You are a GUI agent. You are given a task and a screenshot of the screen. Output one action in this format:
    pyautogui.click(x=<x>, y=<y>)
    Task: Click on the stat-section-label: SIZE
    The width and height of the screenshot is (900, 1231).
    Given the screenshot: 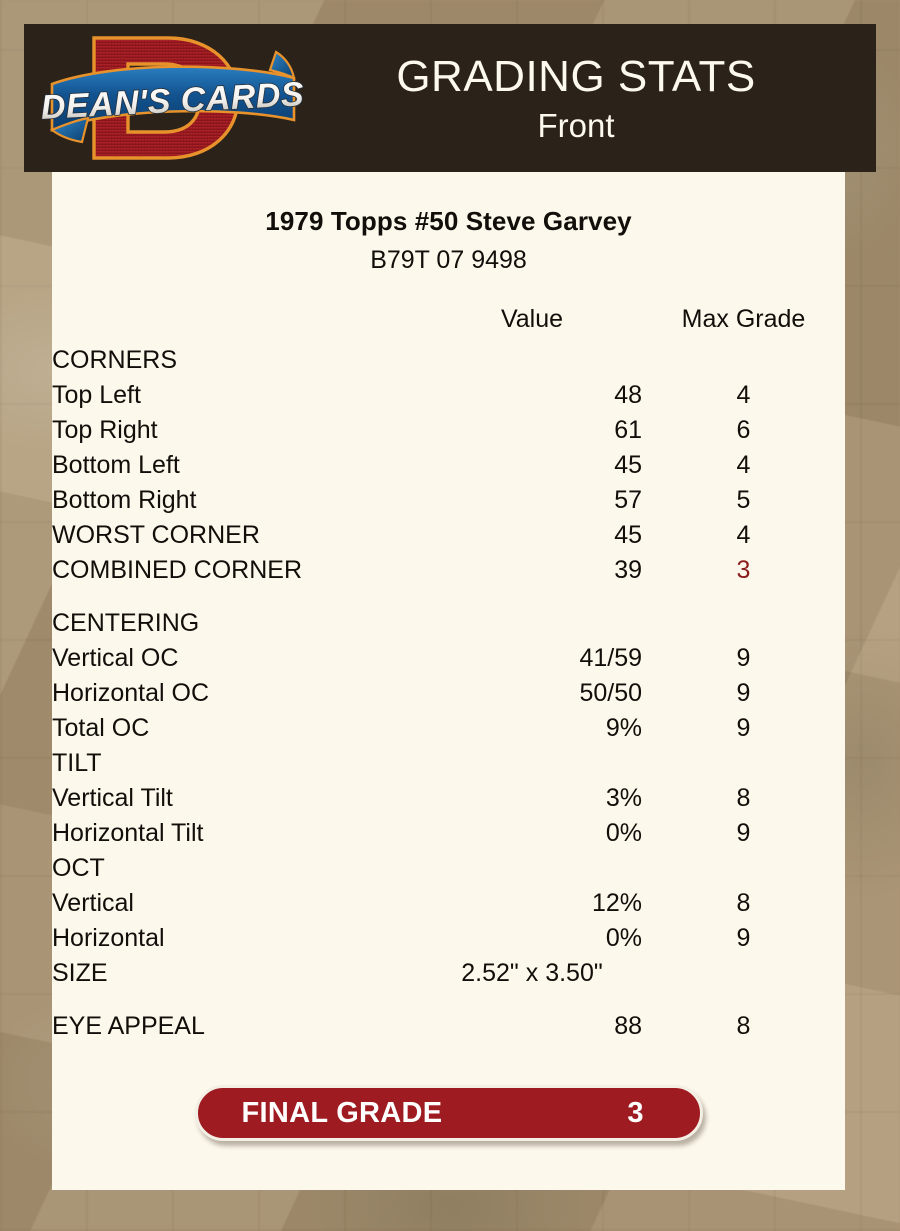 What is the action you would take?
    pyautogui.click(x=80, y=973)
    